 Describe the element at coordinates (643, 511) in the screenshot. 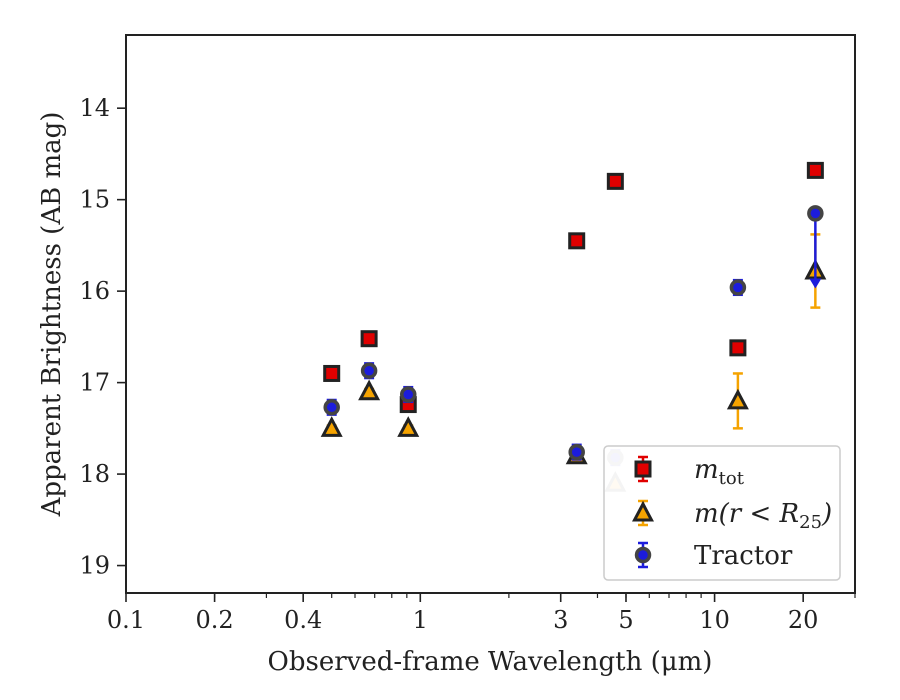

I see `legend-marker-triangle` at that location.